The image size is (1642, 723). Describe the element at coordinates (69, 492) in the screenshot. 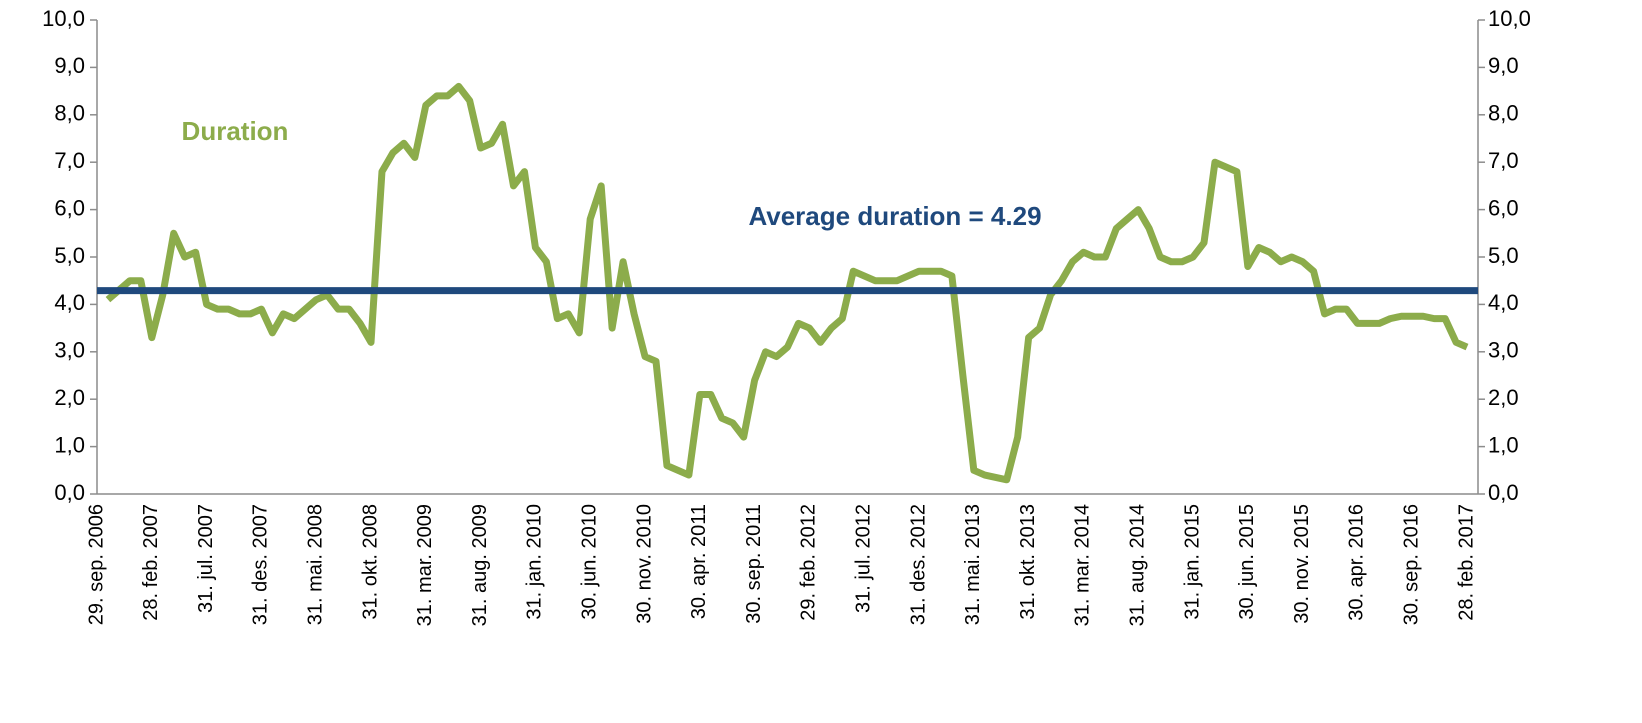

I see `y-tick-label: 0,0` at that location.